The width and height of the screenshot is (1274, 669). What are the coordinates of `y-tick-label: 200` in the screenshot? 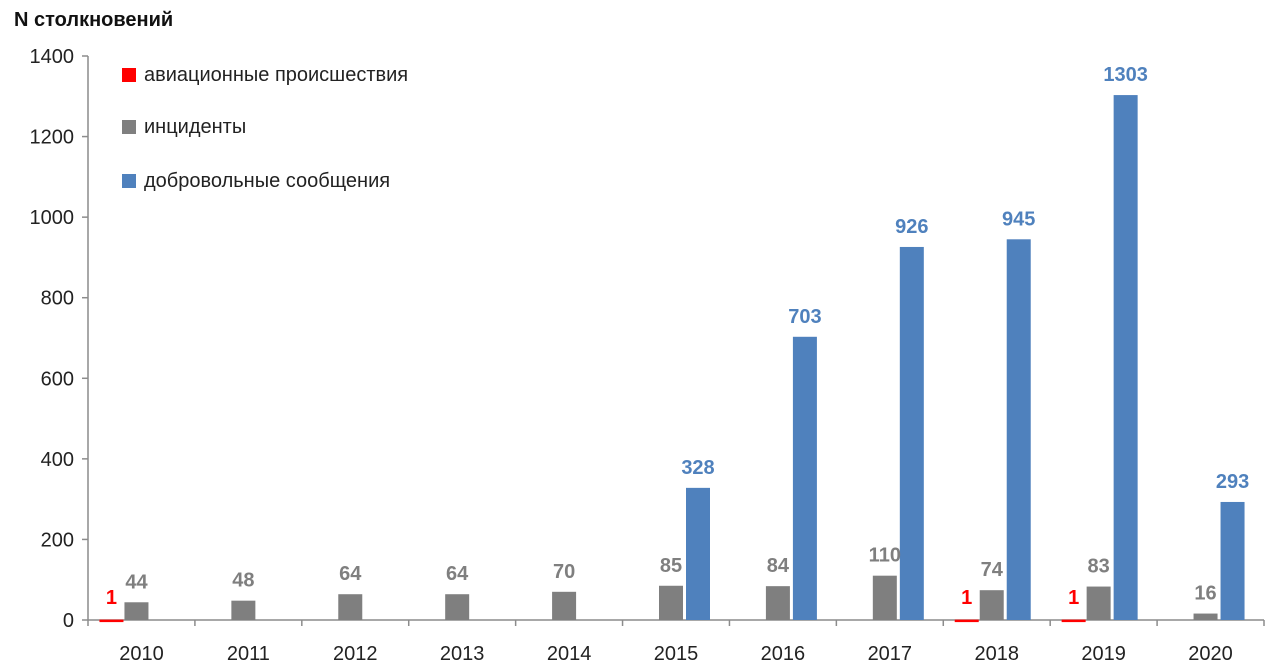 It's located at (57, 540).